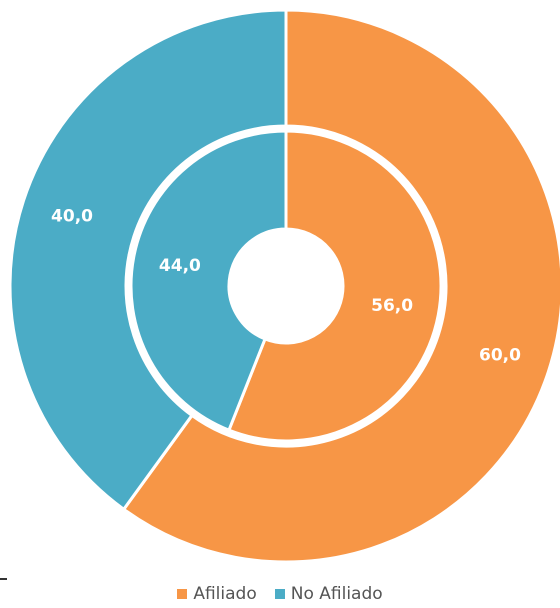  I want to click on outer-label-no-afiliado: 40,0, so click(72, 216).